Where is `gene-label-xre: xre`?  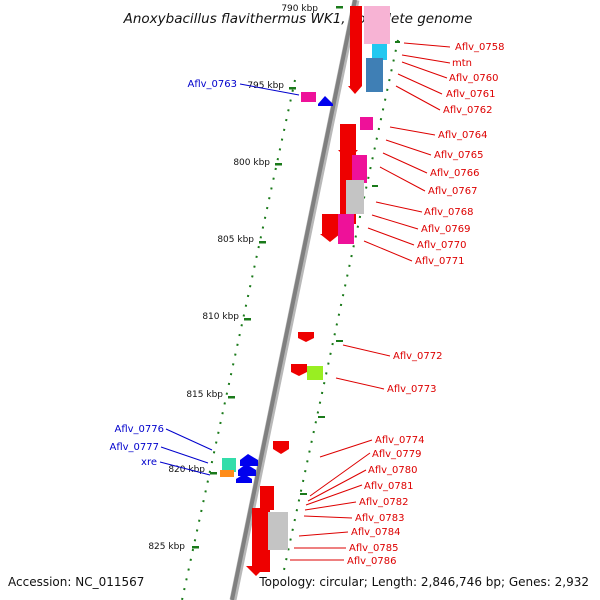
gene-label-xre: xre is located at coordinates (149, 462).